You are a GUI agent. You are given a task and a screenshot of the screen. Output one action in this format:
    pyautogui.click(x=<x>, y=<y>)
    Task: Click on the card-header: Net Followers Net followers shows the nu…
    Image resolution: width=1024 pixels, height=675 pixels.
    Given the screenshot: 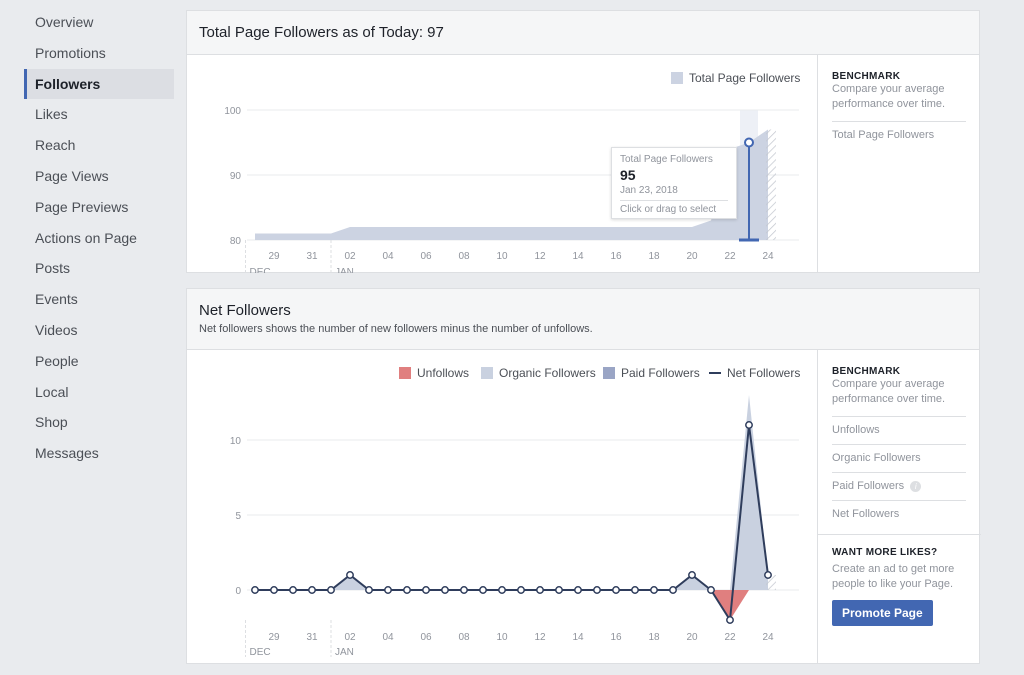 What is the action you would take?
    pyautogui.click(x=583, y=319)
    